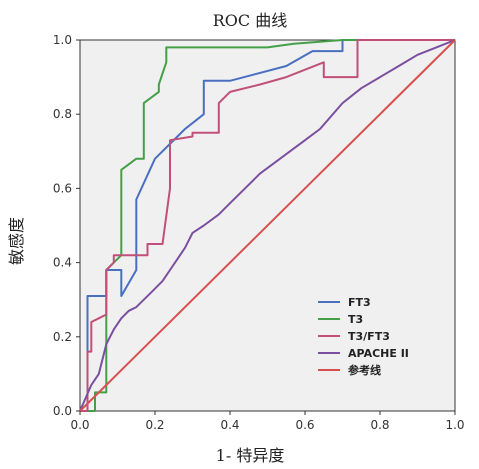 The image size is (479, 469). I want to click on legend-label-reference: 参考线, so click(364, 370).